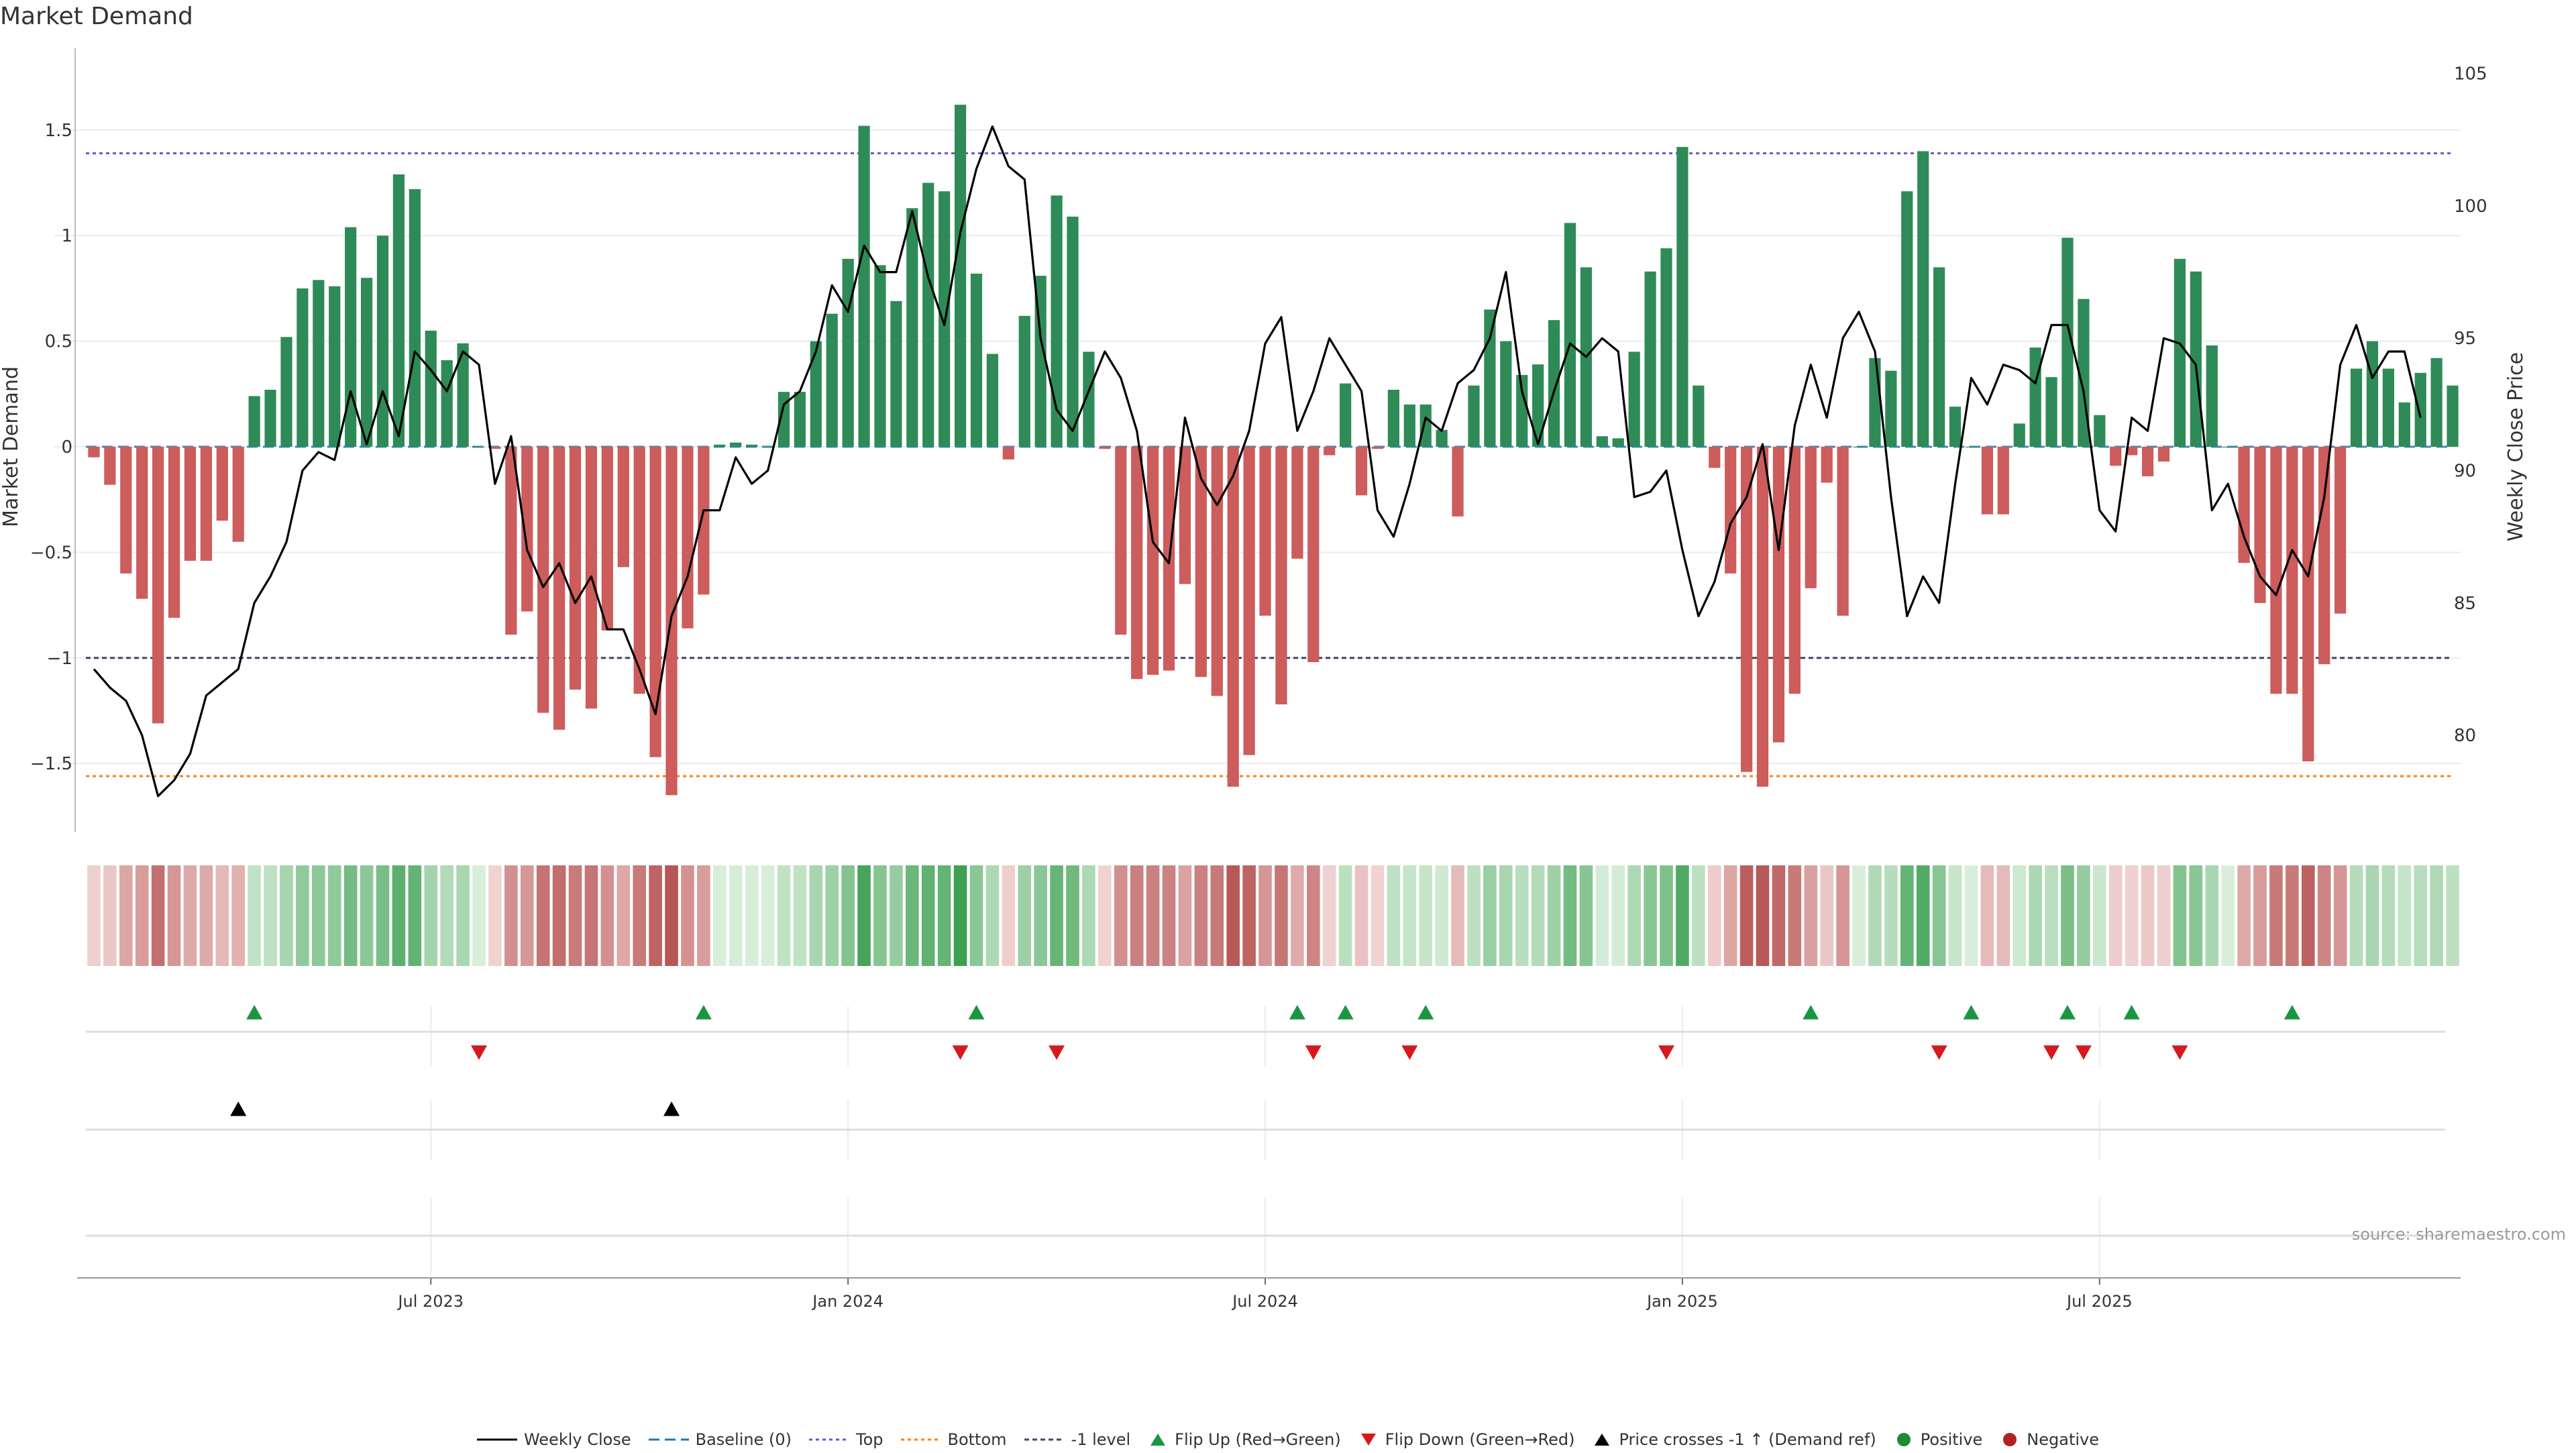  What do you see at coordinates (430, 1301) in the screenshot?
I see `x-tick-label: Jul 2023` at bounding box center [430, 1301].